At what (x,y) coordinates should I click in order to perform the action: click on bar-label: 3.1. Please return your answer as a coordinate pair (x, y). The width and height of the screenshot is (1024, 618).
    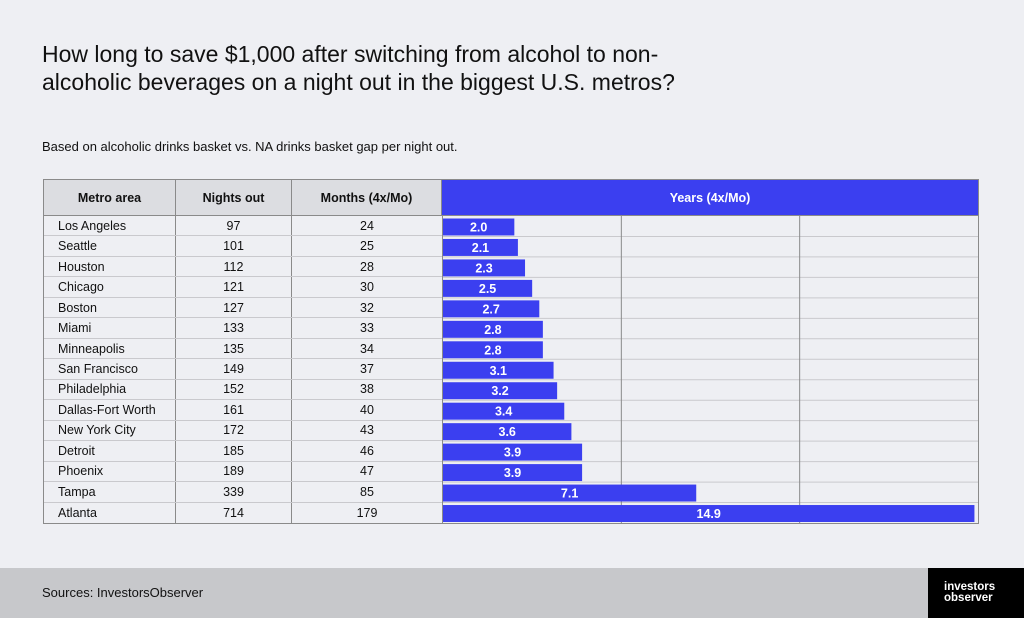
    Looking at the image, I should click on (498, 371).